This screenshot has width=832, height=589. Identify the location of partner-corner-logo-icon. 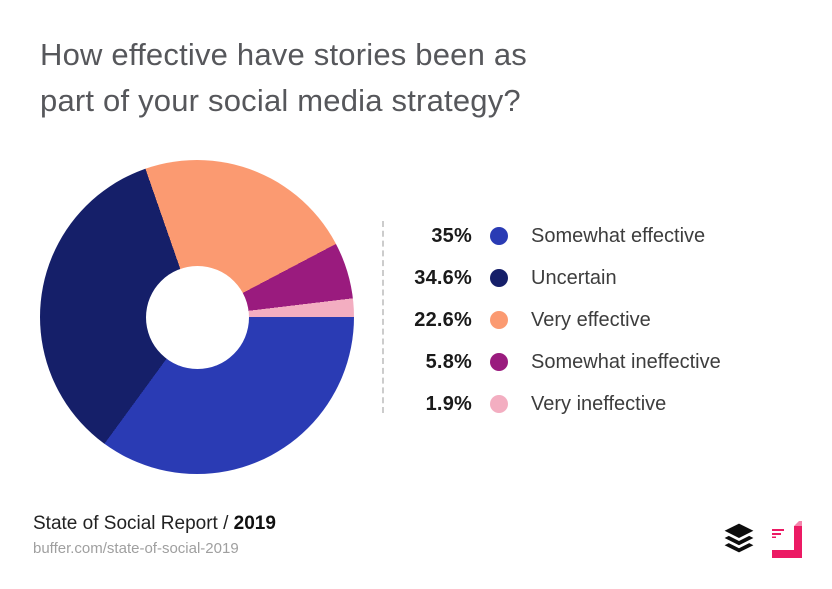
(787, 539).